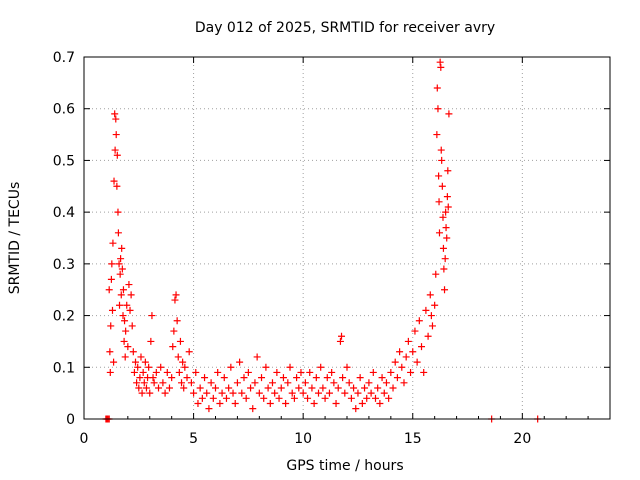 Image resolution: width=640 pixels, height=480 pixels. I want to click on x-tick-label: 20, so click(522, 439).